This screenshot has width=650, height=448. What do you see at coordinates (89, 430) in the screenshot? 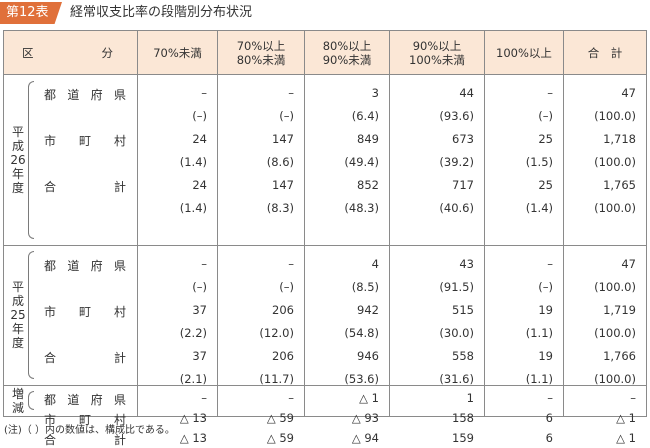
I see `footnote: (注)（ ）内の数値は、構成比である。` at bounding box center [89, 430].